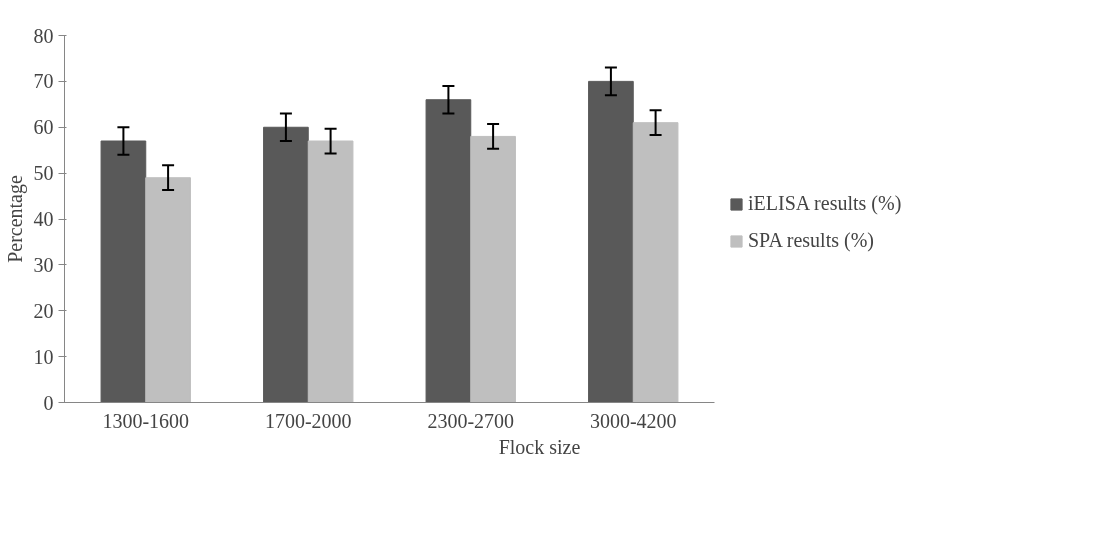 This screenshot has width=1105, height=545. Describe the element at coordinates (308, 420) in the screenshot. I see `x-tick-label: 1700-2000` at that location.